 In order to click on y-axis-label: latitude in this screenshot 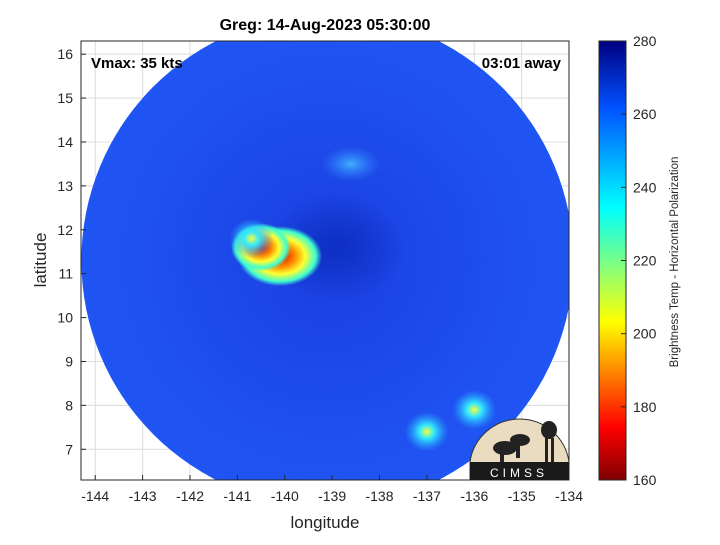, I will do `click(40, 260)`.